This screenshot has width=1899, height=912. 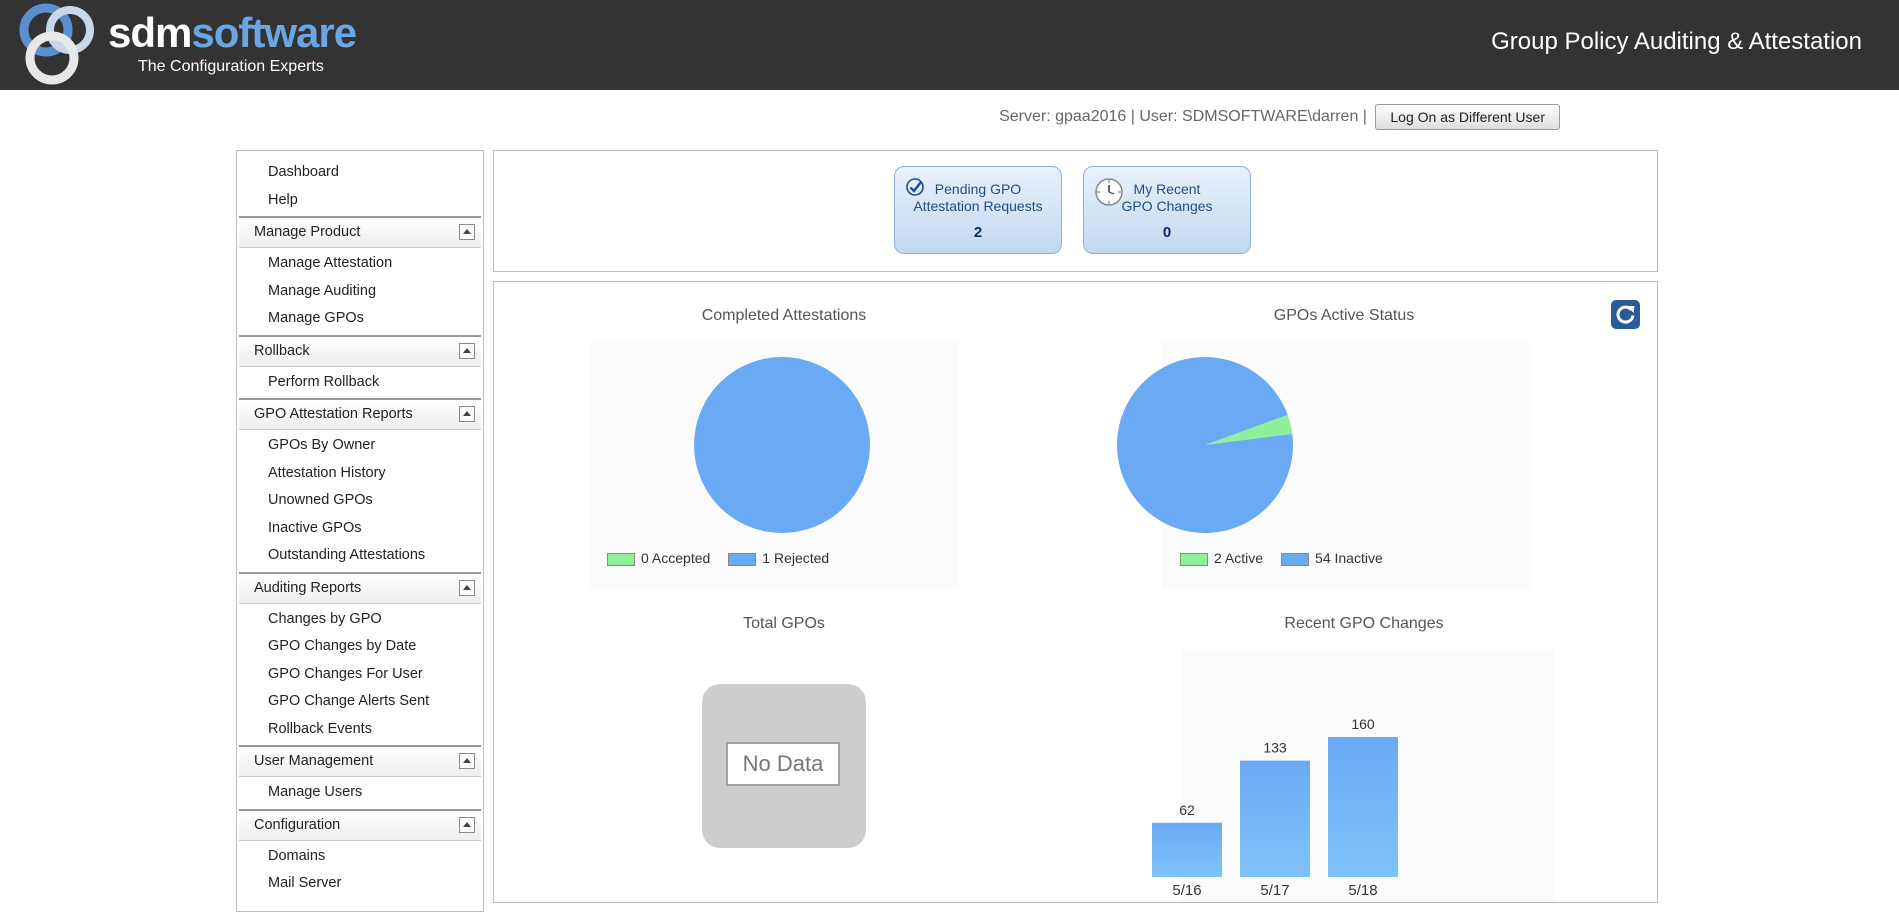 I want to click on nav-section-manage-product: Manage Product, so click(x=360, y=232).